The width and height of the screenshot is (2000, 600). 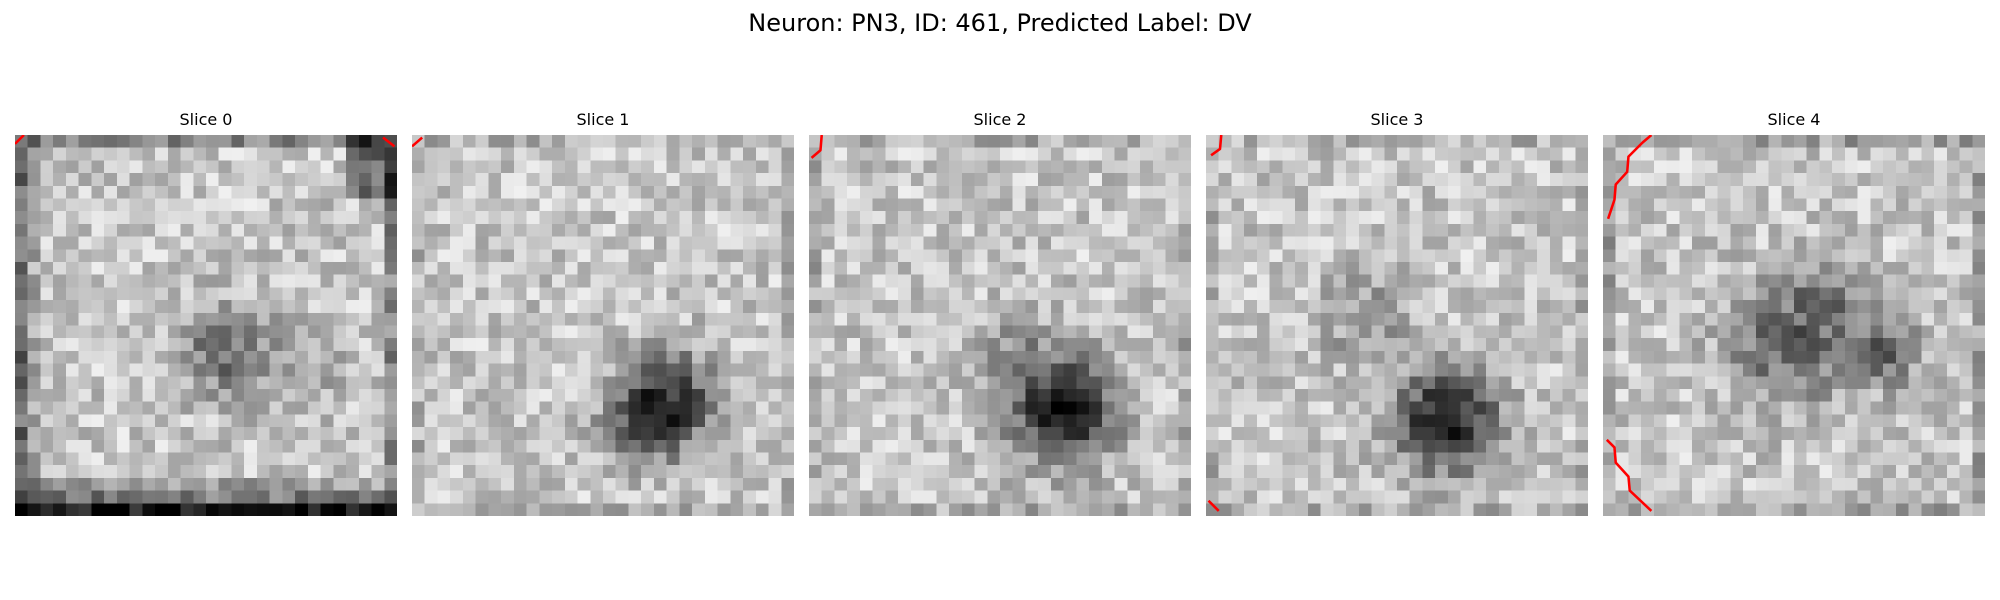 I want to click on slice-2-image, so click(x=1000, y=325).